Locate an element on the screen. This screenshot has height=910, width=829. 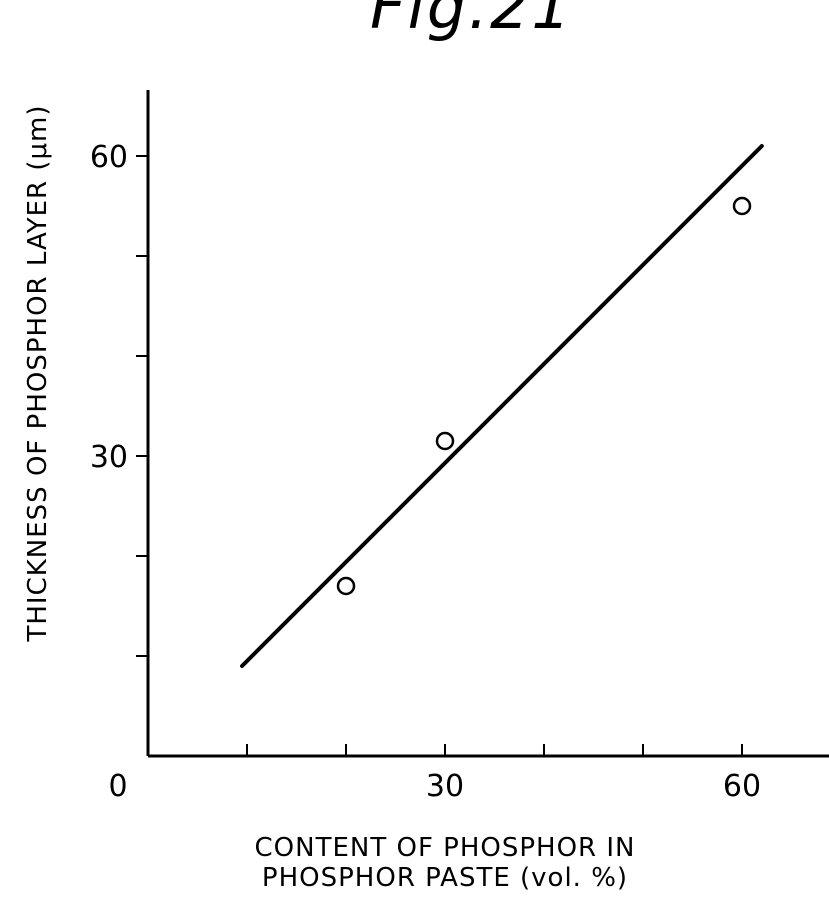
x-tick-label-60: 60 is located at coordinates (742, 786).